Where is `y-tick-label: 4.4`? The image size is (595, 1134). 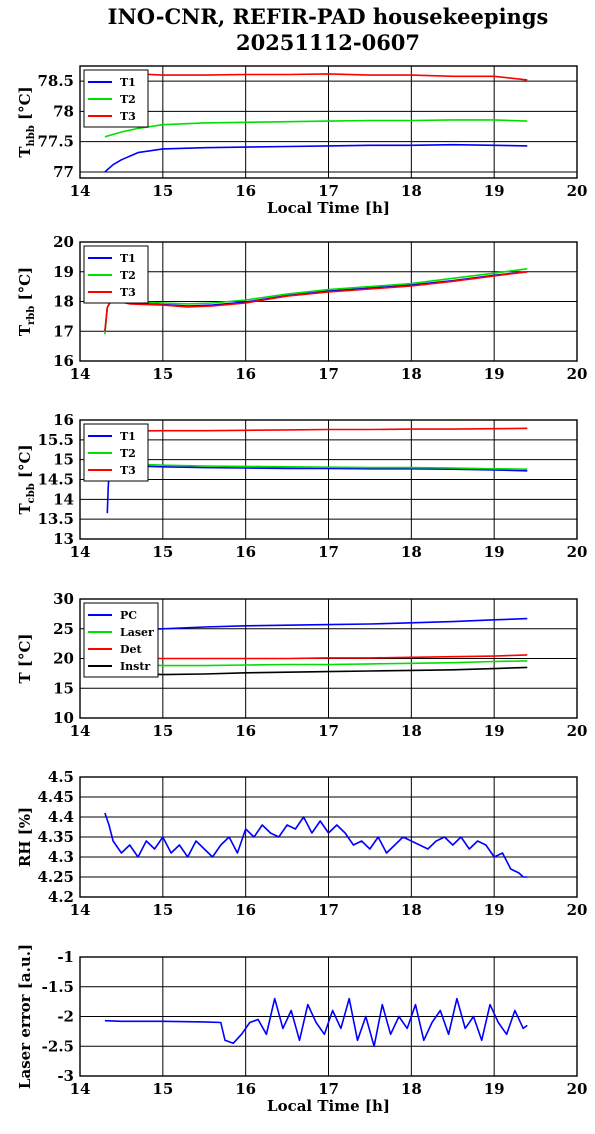
y-tick-label: 4.4 is located at coordinates (61, 817).